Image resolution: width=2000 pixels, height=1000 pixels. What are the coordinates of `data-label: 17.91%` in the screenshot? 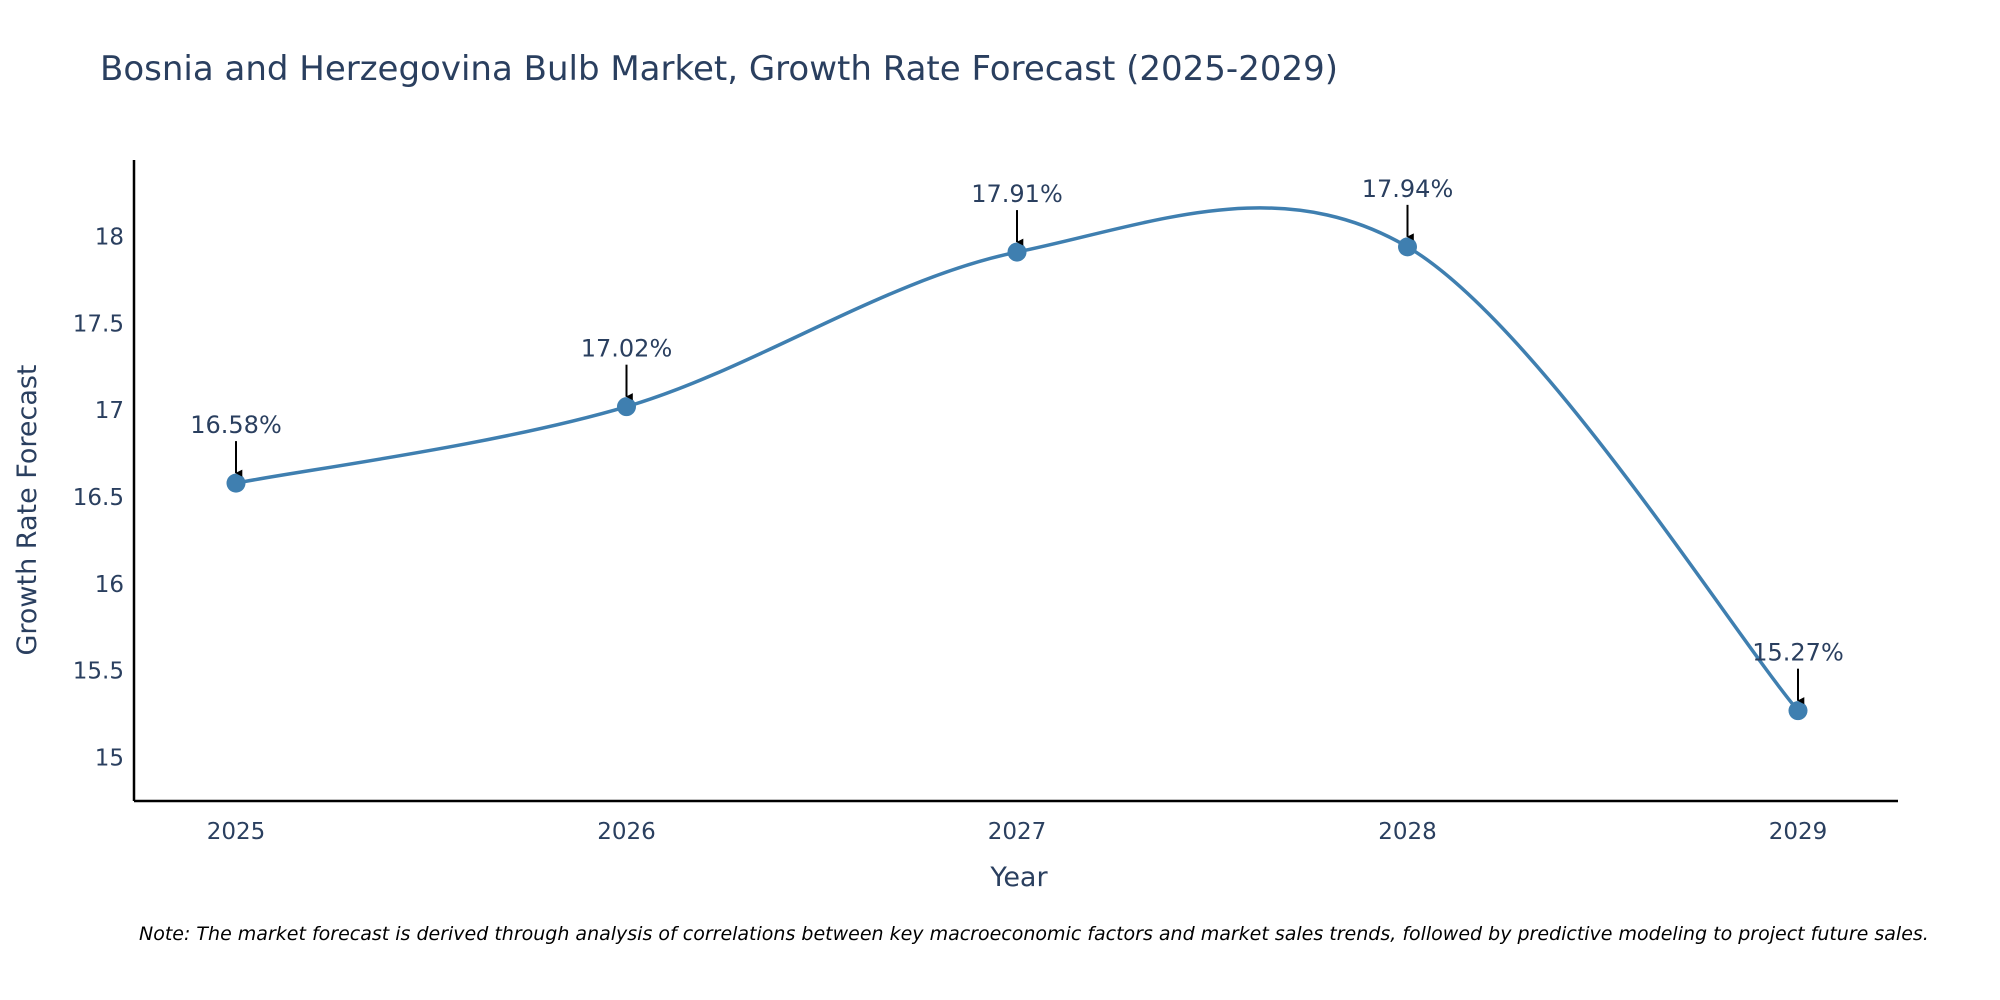 It's located at (1017, 194).